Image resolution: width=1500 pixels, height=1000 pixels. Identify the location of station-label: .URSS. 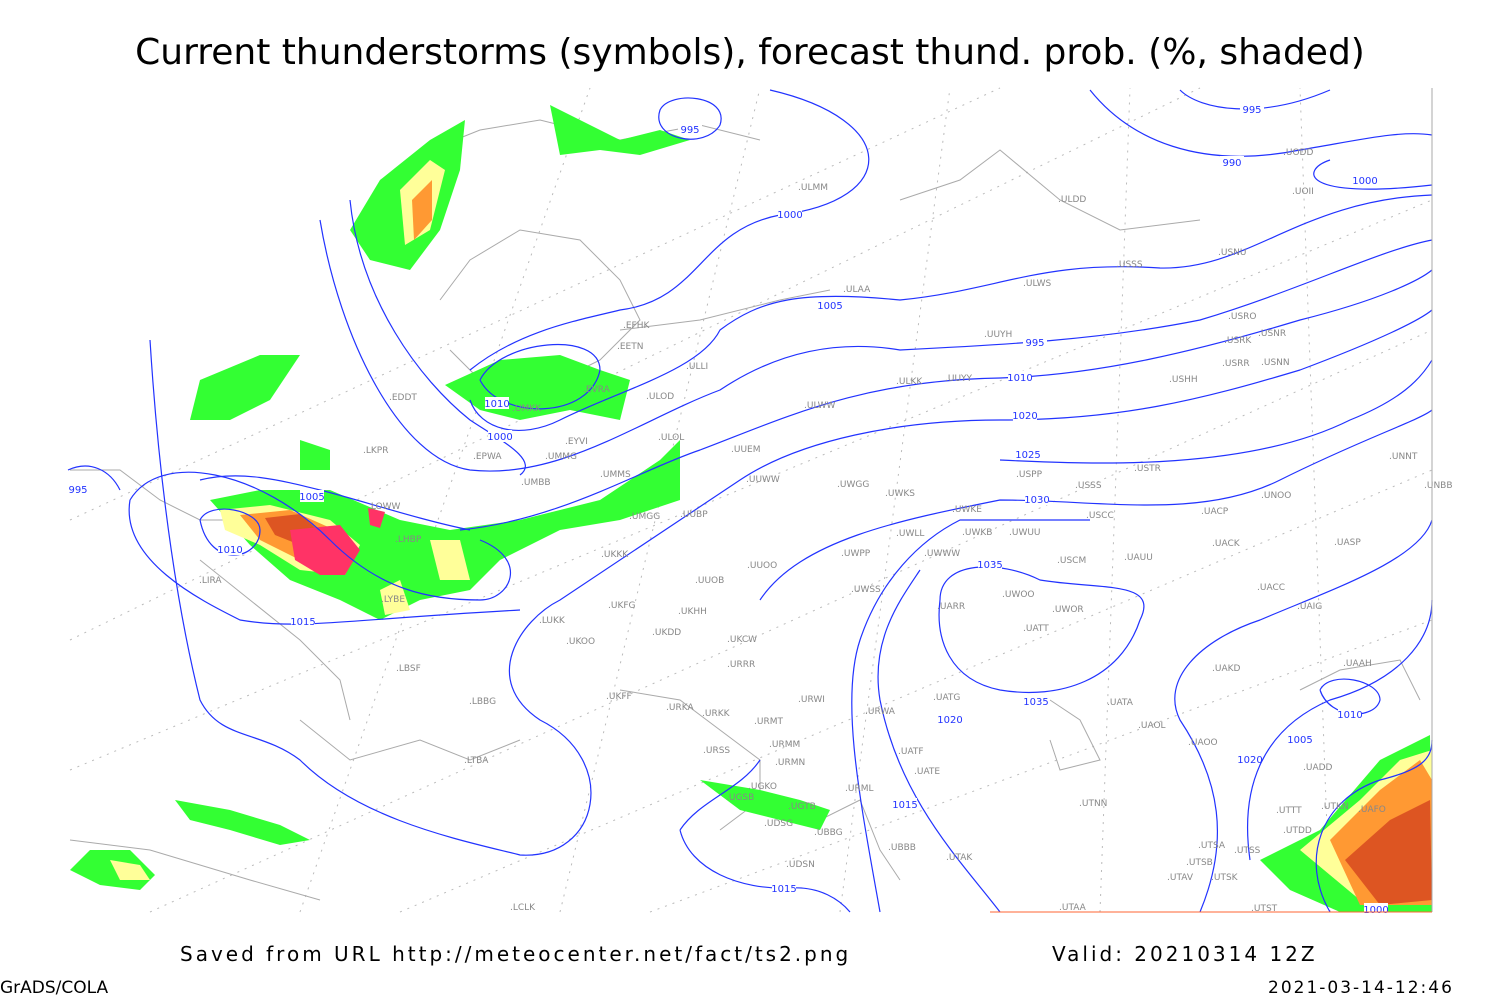
(716, 751).